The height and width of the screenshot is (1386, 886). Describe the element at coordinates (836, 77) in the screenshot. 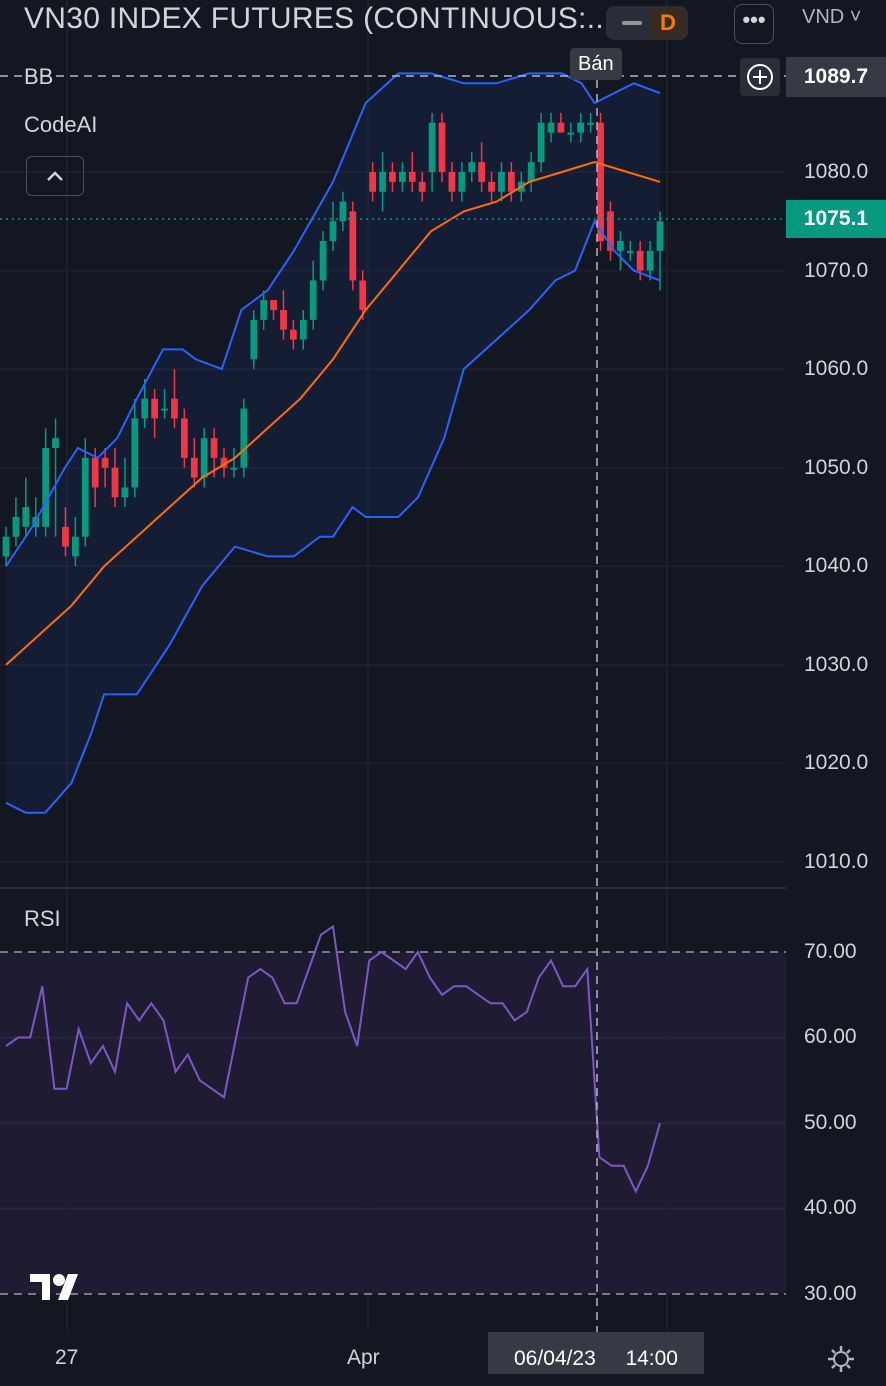

I see `crosshair-price-label: 1089.7` at that location.